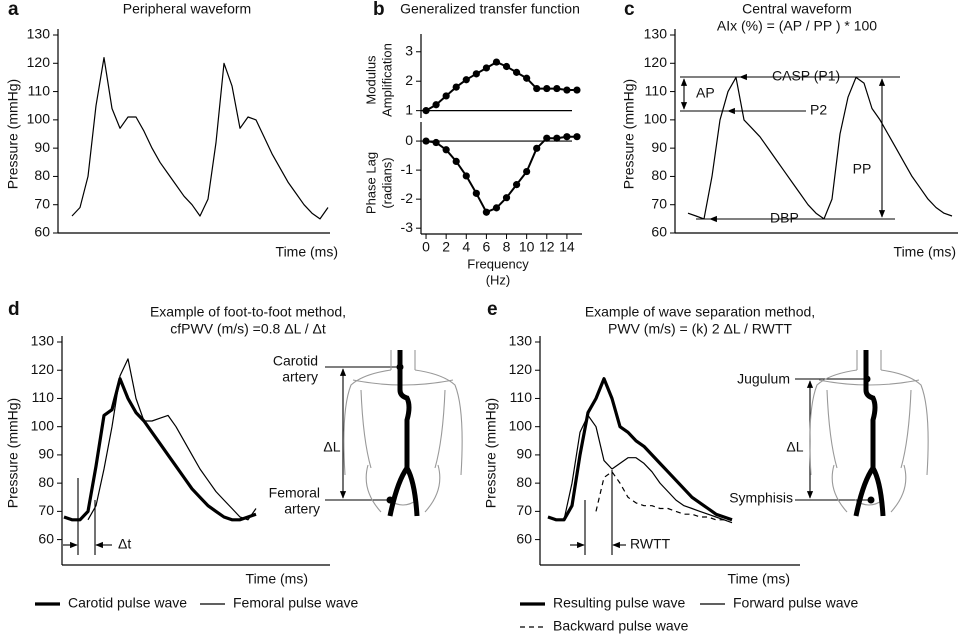 This screenshot has height=636, width=960. What do you see at coordinates (248, 329) in the screenshot?
I see `panel-subtitle: cfPWV (m/s) =0.8 ΔL / Δt` at bounding box center [248, 329].